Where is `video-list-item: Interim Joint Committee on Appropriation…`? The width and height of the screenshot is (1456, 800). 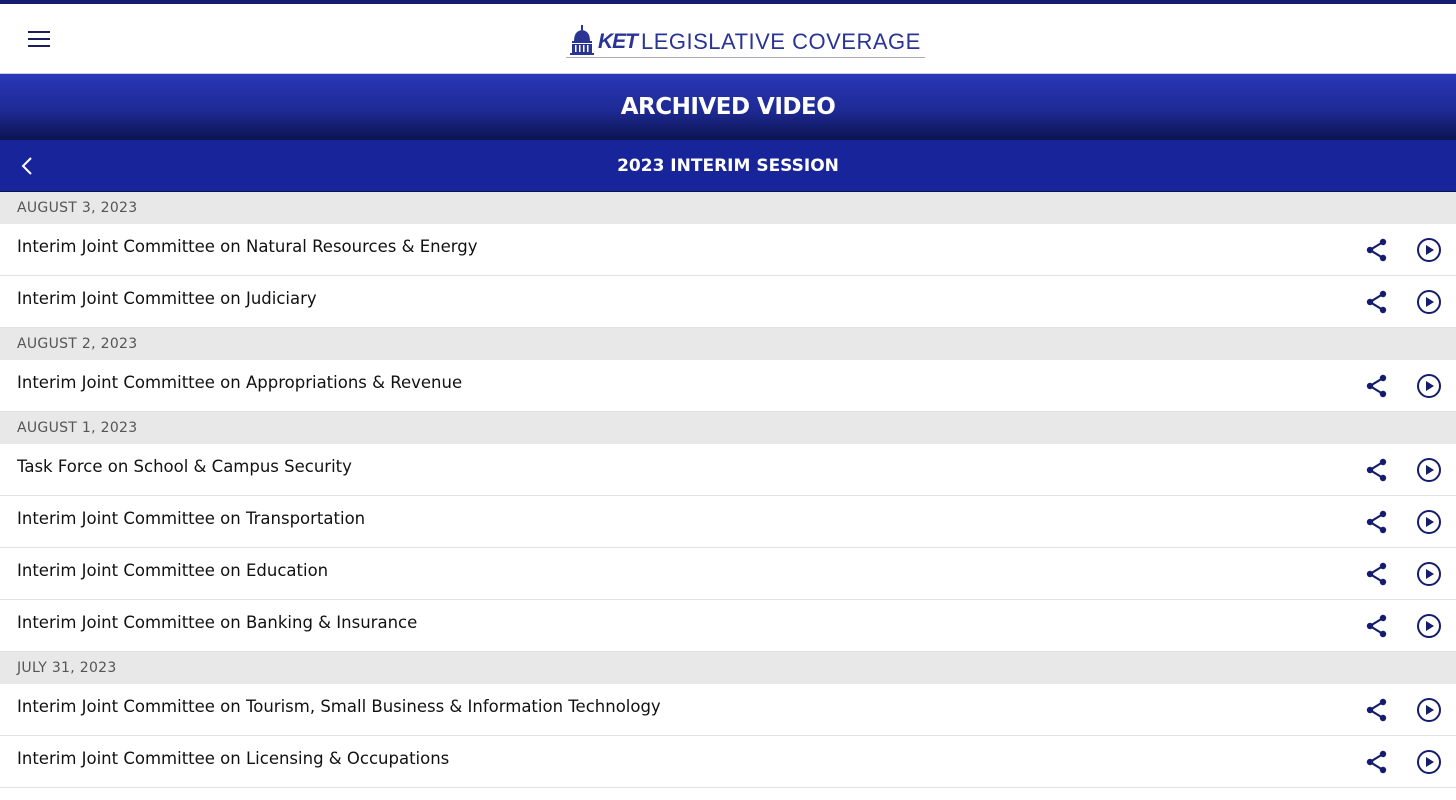
video-list-item: Interim Joint Committee on Appropriation… is located at coordinates (728, 386).